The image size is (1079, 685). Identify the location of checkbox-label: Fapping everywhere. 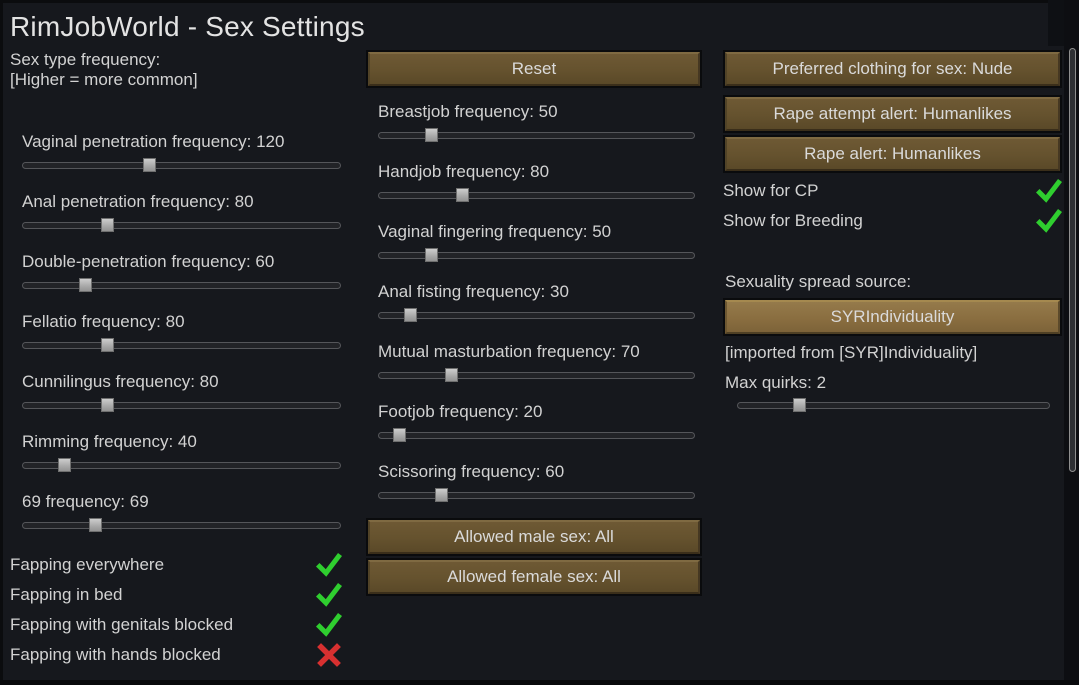
(87, 564).